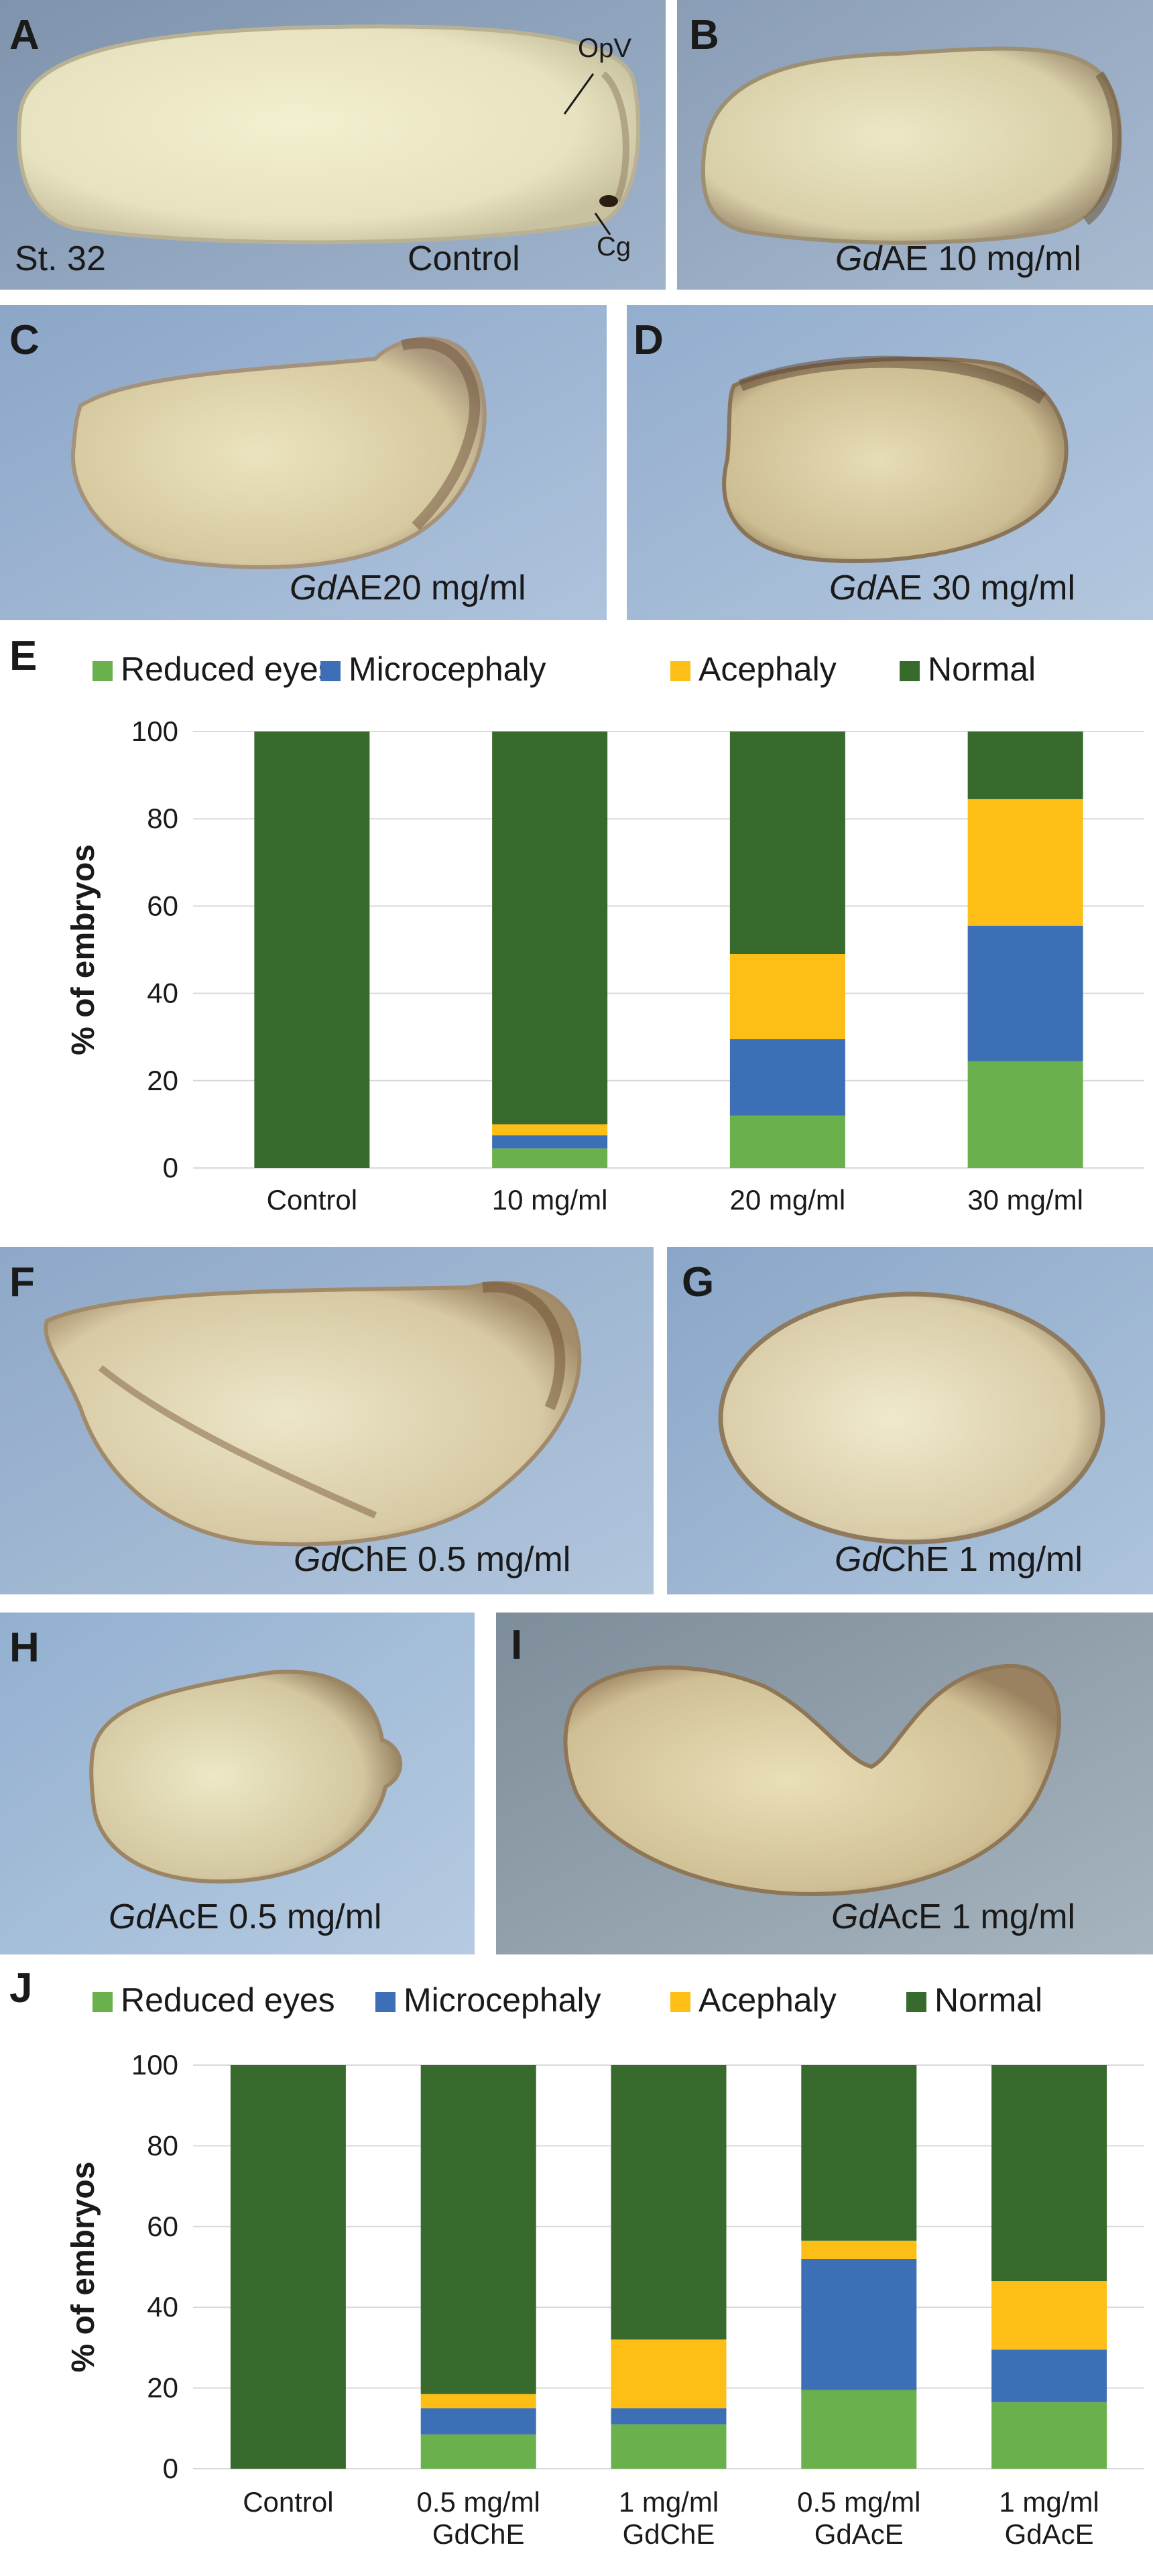 Image resolution: width=1153 pixels, height=2576 pixels. What do you see at coordinates (550, 1200) in the screenshot?
I see `x-tick-label: 10 mg/ml` at bounding box center [550, 1200].